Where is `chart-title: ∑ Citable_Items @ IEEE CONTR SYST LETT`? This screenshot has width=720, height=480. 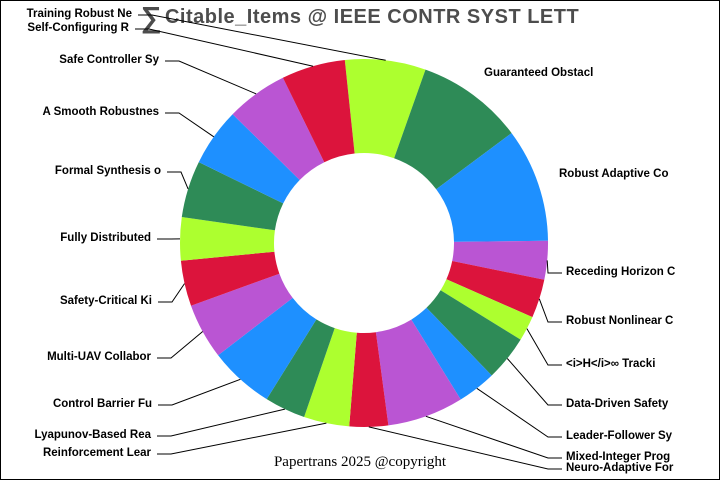 chart-title: ∑ Citable_Items @ IEEE CONTR SYST LETT is located at coordinates (360, 18).